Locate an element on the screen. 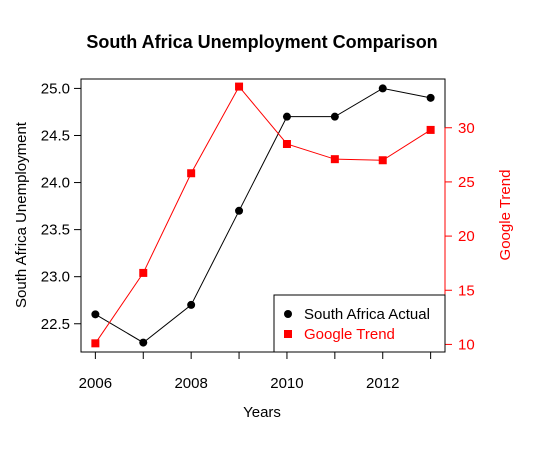 This screenshot has height=451, width=544. legend: South Africa Actual Google Trend is located at coordinates (359, 323).